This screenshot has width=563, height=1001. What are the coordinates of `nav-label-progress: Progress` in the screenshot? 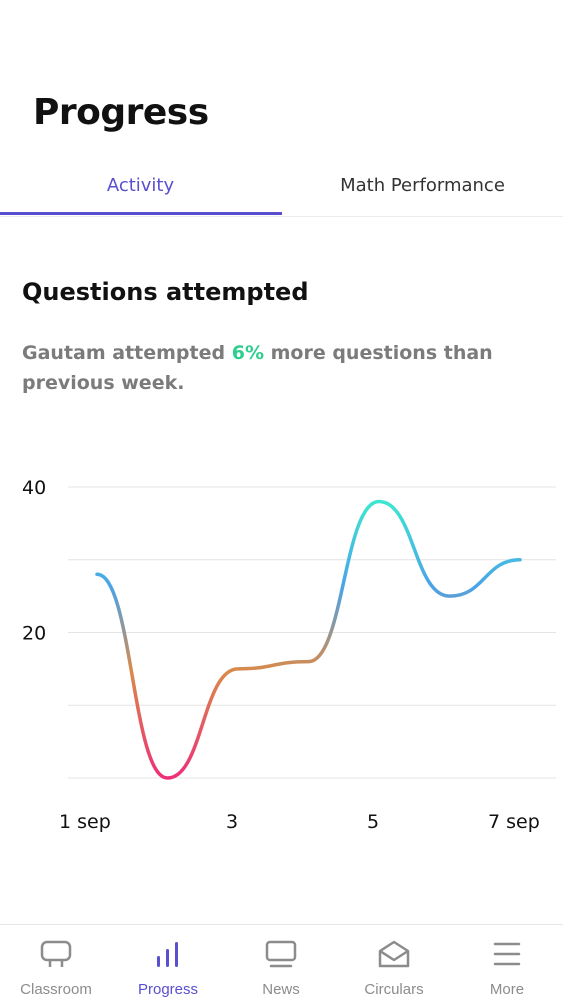 It's located at (168, 989).